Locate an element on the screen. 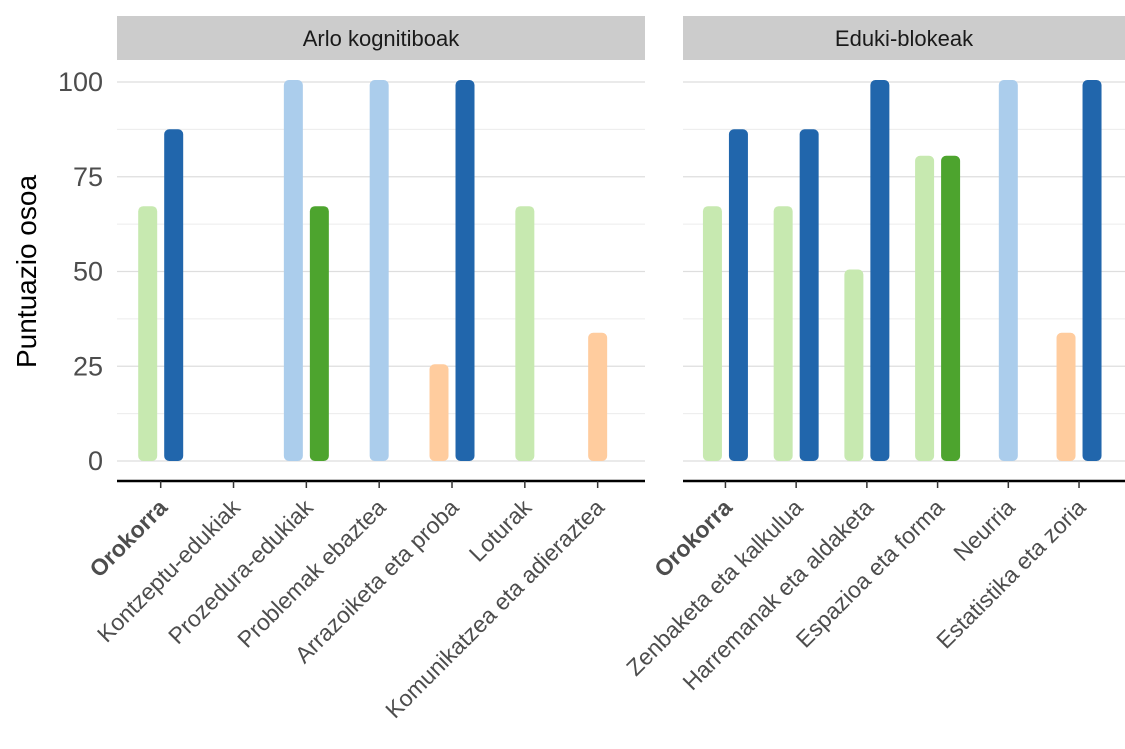  y-axis-title: Puntuazio osoa is located at coordinates (26, 271).